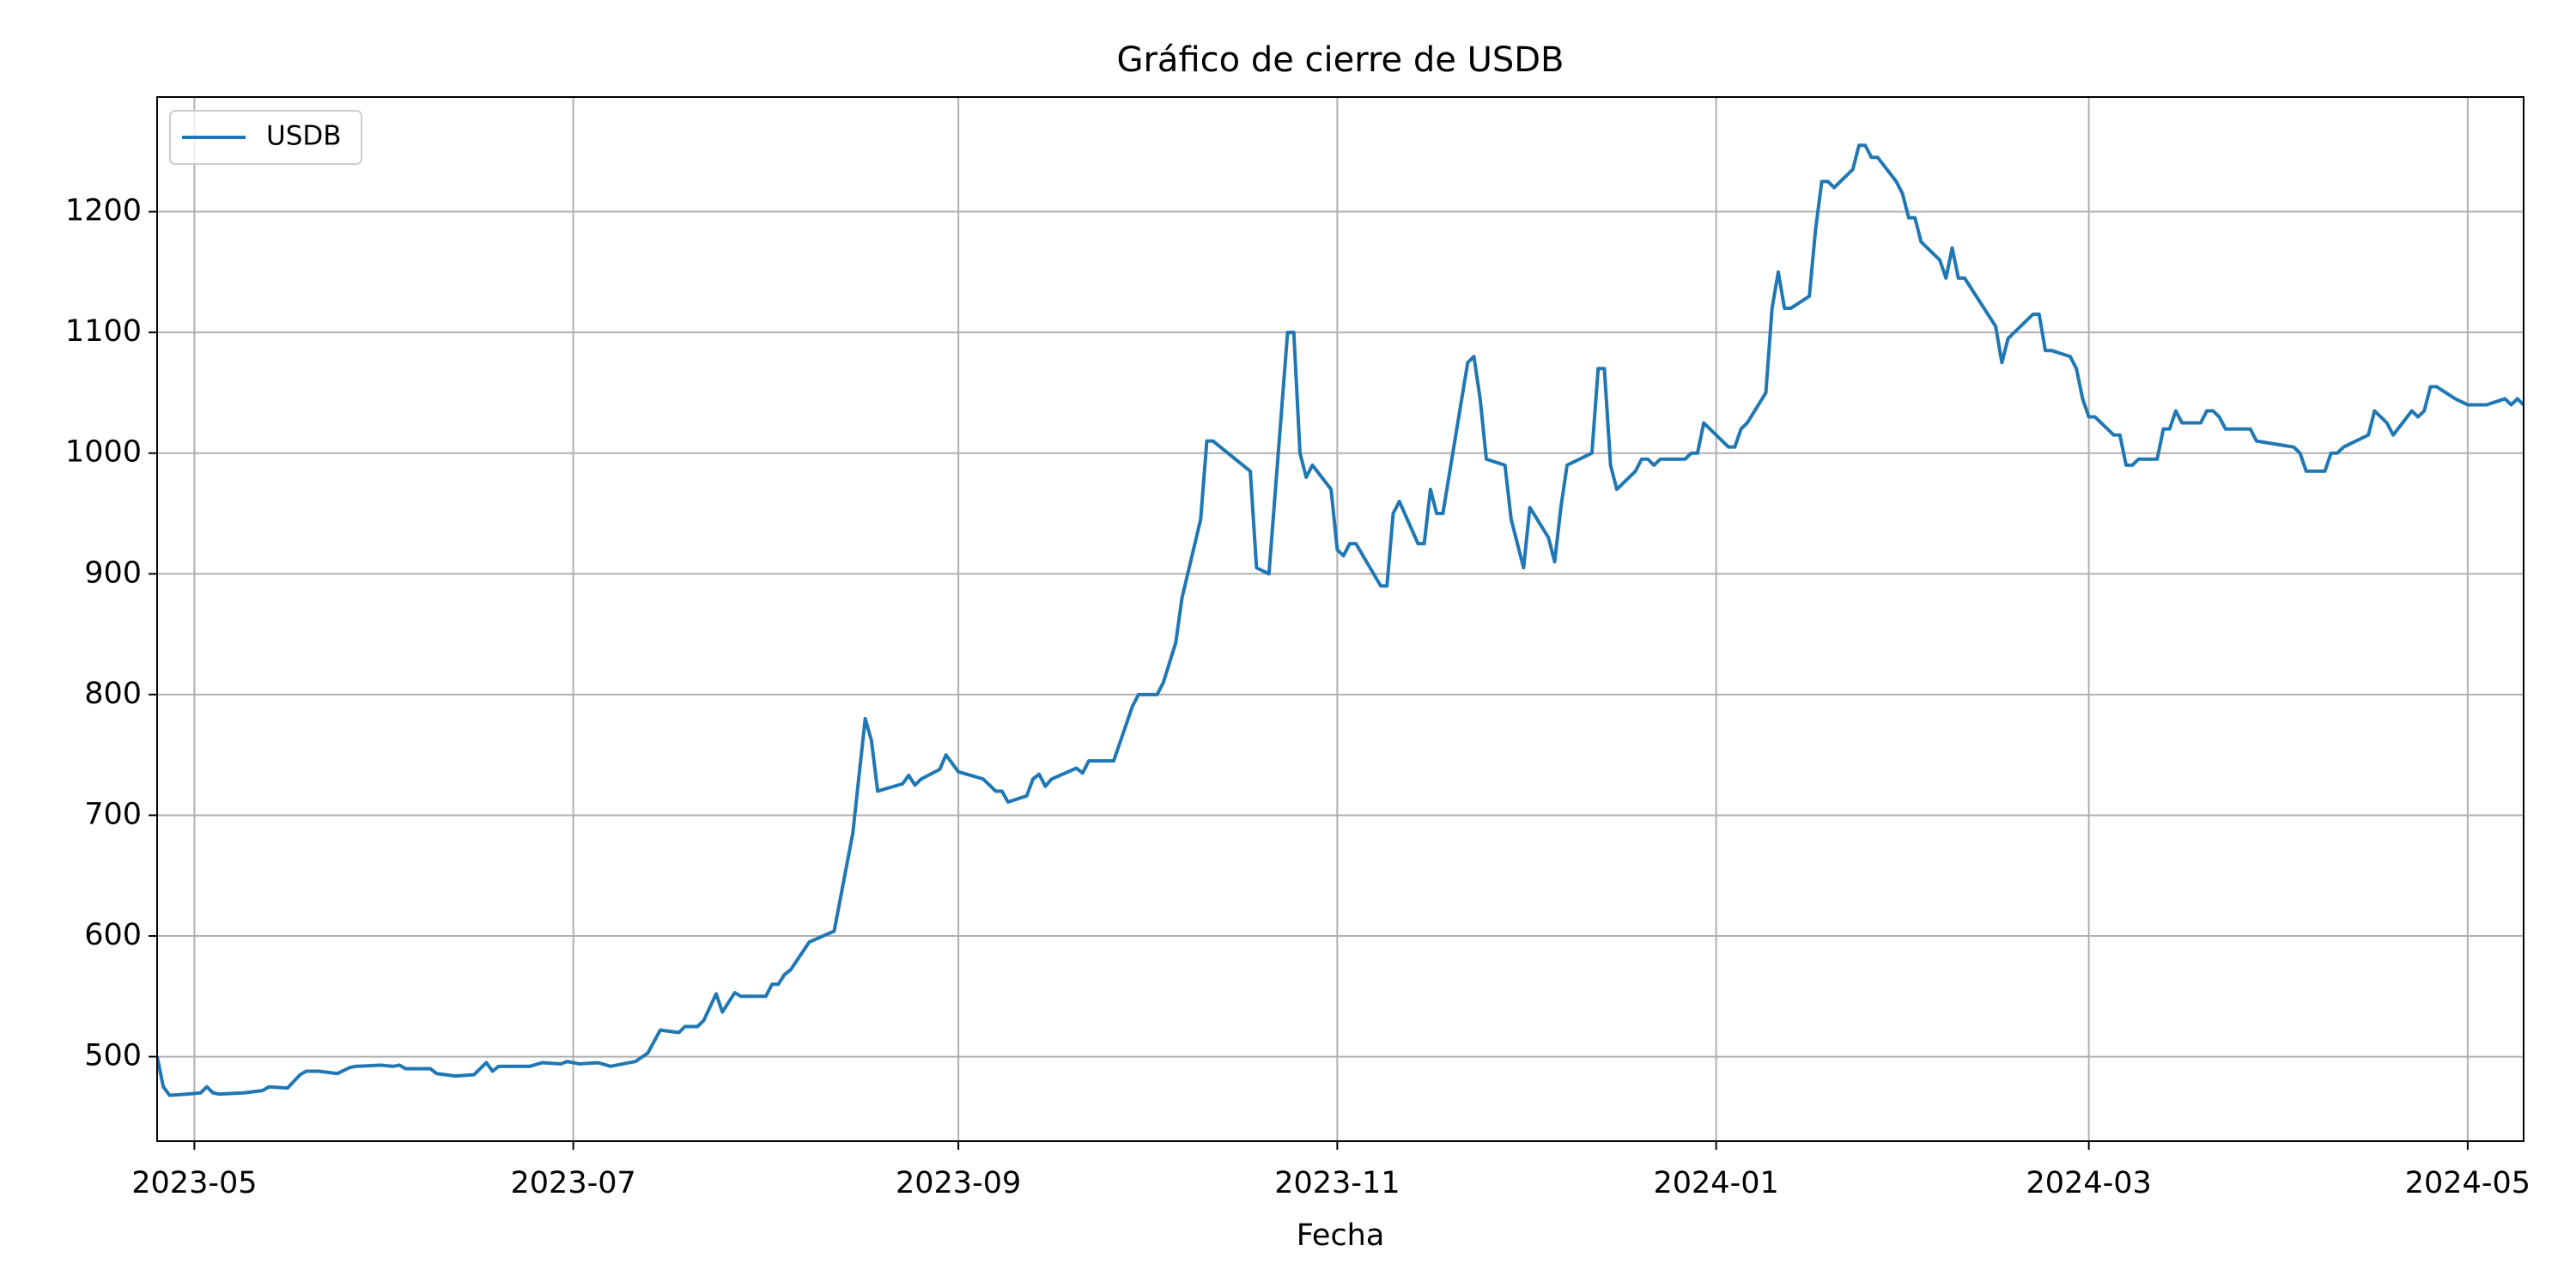 The image size is (2576, 1288). Describe the element at coordinates (958, 1183) in the screenshot. I see `x-tick-label: 2023-09` at that location.